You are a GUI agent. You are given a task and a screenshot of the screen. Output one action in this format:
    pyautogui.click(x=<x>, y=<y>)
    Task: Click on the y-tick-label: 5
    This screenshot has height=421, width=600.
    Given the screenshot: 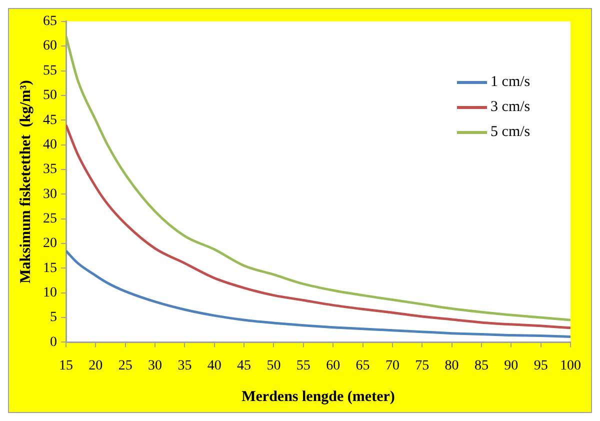 What is the action you would take?
    pyautogui.click(x=53, y=318)
    